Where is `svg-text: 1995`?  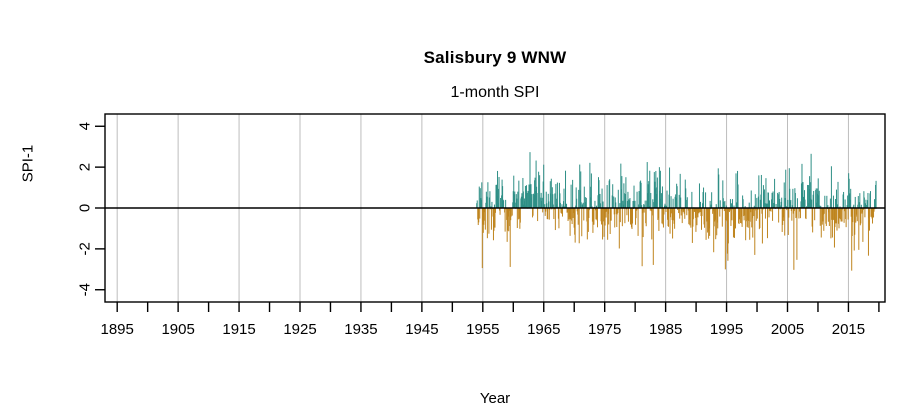
svg-text: 1995 is located at coordinates (726, 329).